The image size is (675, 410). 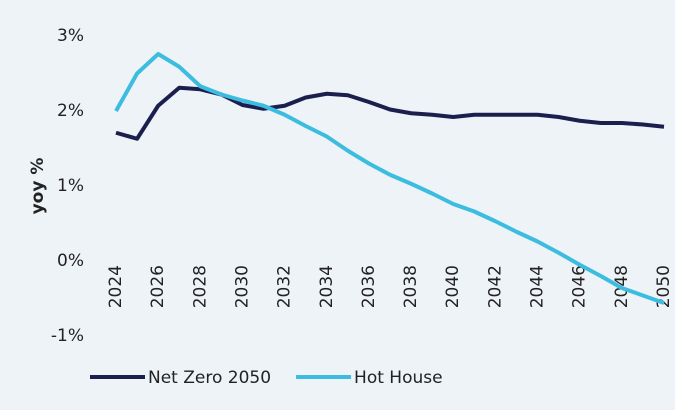 What do you see at coordinates (70, 261) in the screenshot?
I see `y-tick-label: 0%` at bounding box center [70, 261].